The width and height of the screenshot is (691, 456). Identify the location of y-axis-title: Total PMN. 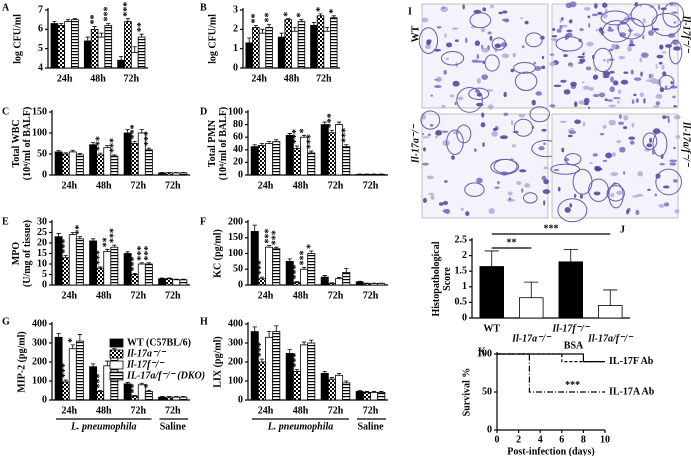
(212, 143).